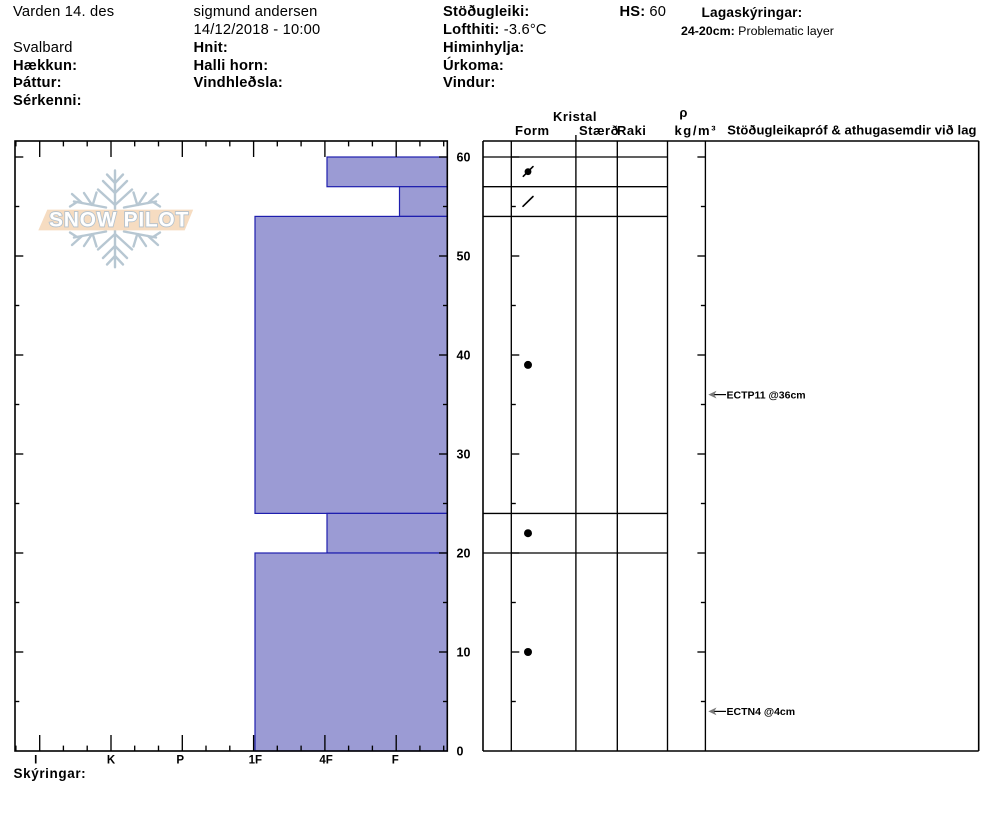 The height and width of the screenshot is (840, 994). I want to click on svg-text: 1F, so click(255, 761).